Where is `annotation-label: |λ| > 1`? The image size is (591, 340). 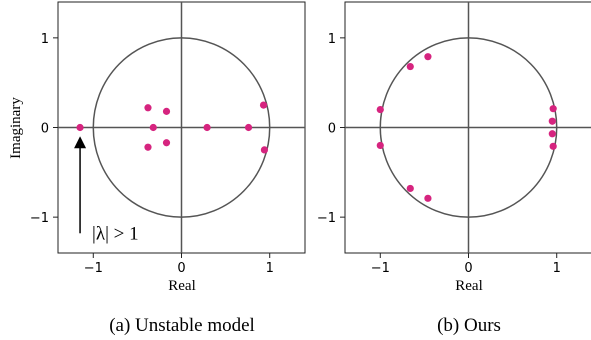 annotation-label: |λ| > 1 is located at coordinates (115, 233).